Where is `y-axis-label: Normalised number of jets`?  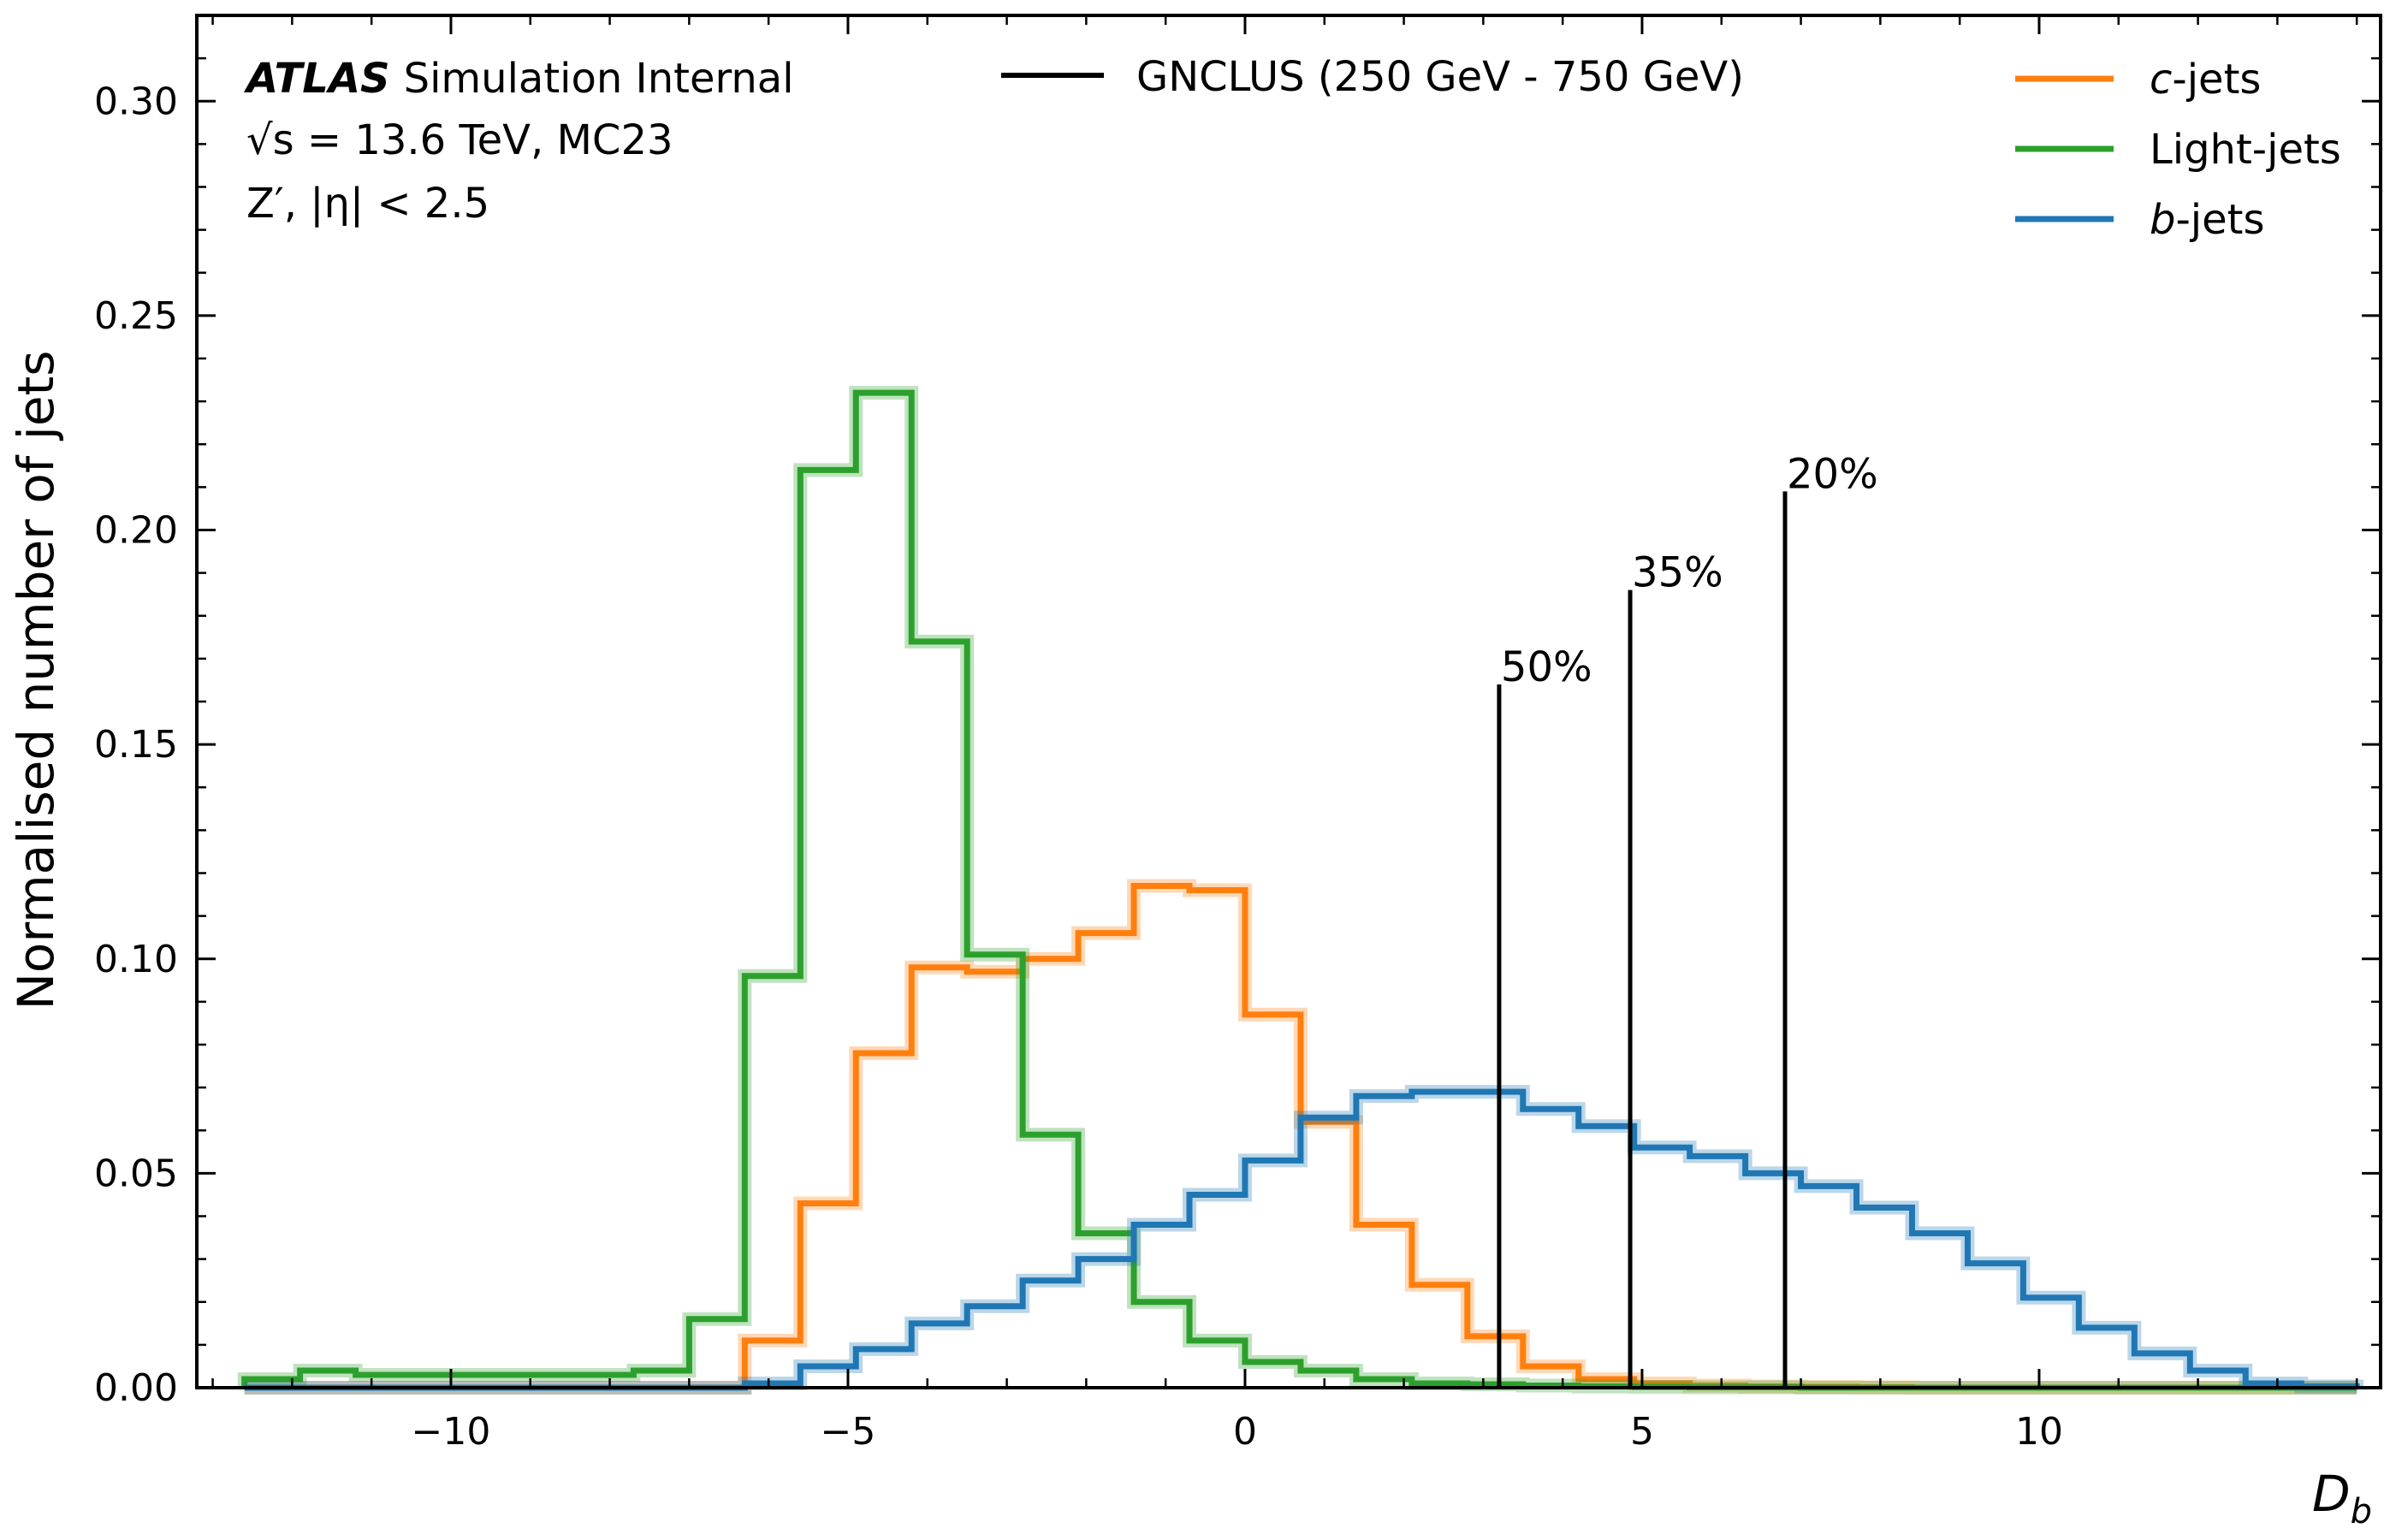 y-axis-label: Normalised number of jets is located at coordinates (36, 680).